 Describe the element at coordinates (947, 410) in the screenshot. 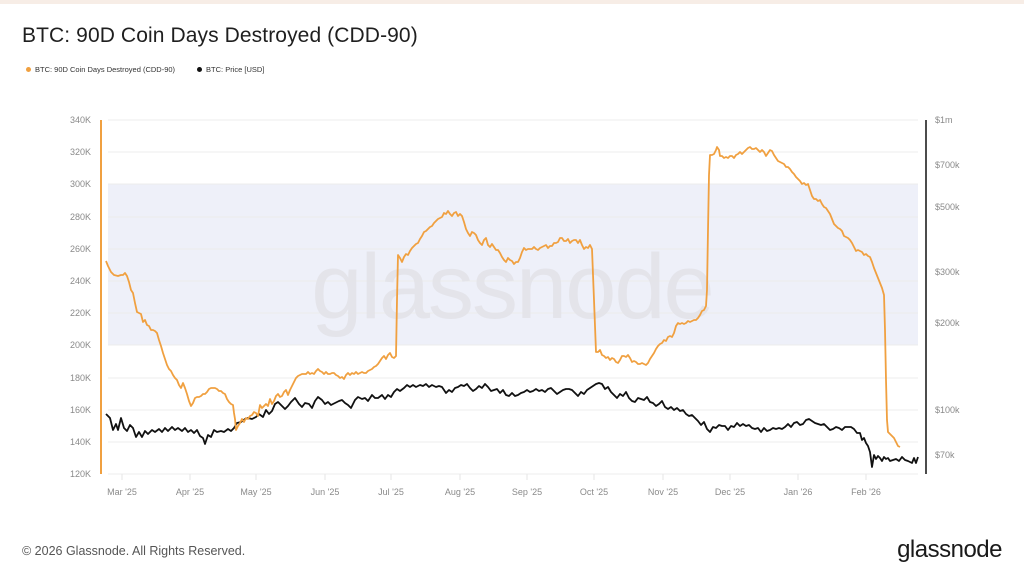

I see `svg-text: $100k` at that location.